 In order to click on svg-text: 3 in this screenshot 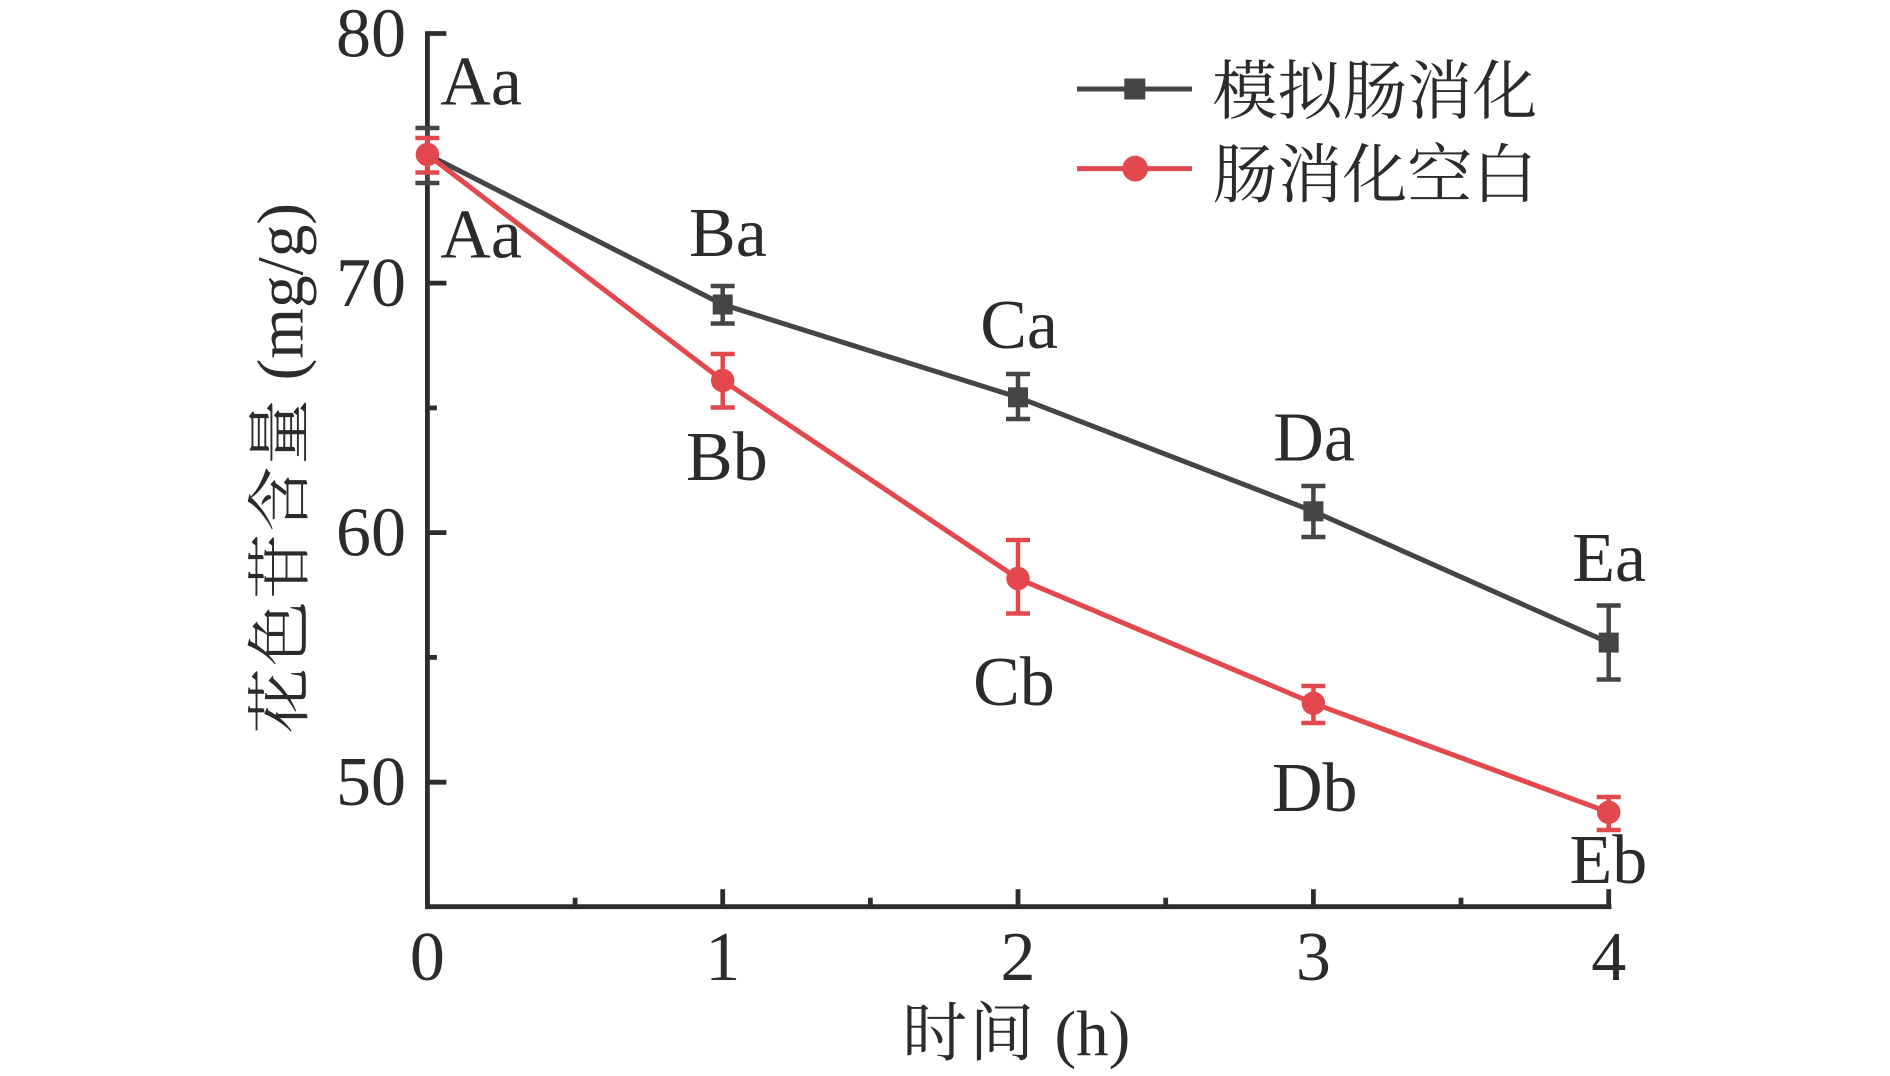, I will do `click(1313, 957)`.